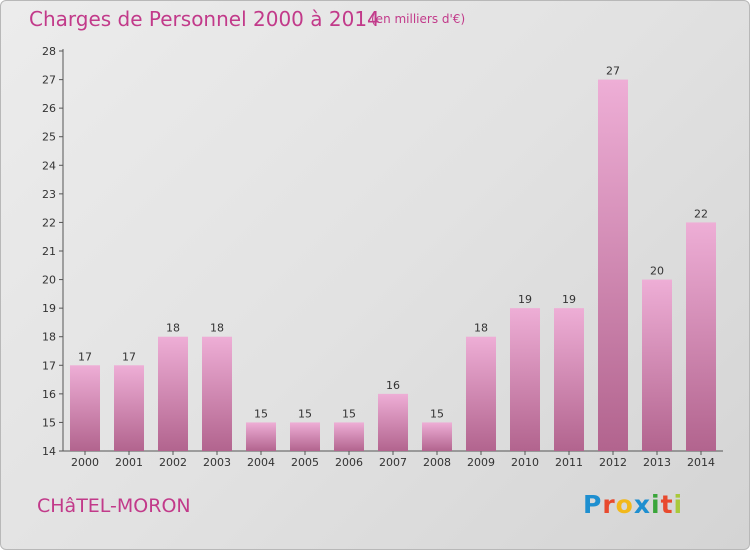  Describe the element at coordinates (49, 280) in the screenshot. I see `y-tick-label: 20` at that location.